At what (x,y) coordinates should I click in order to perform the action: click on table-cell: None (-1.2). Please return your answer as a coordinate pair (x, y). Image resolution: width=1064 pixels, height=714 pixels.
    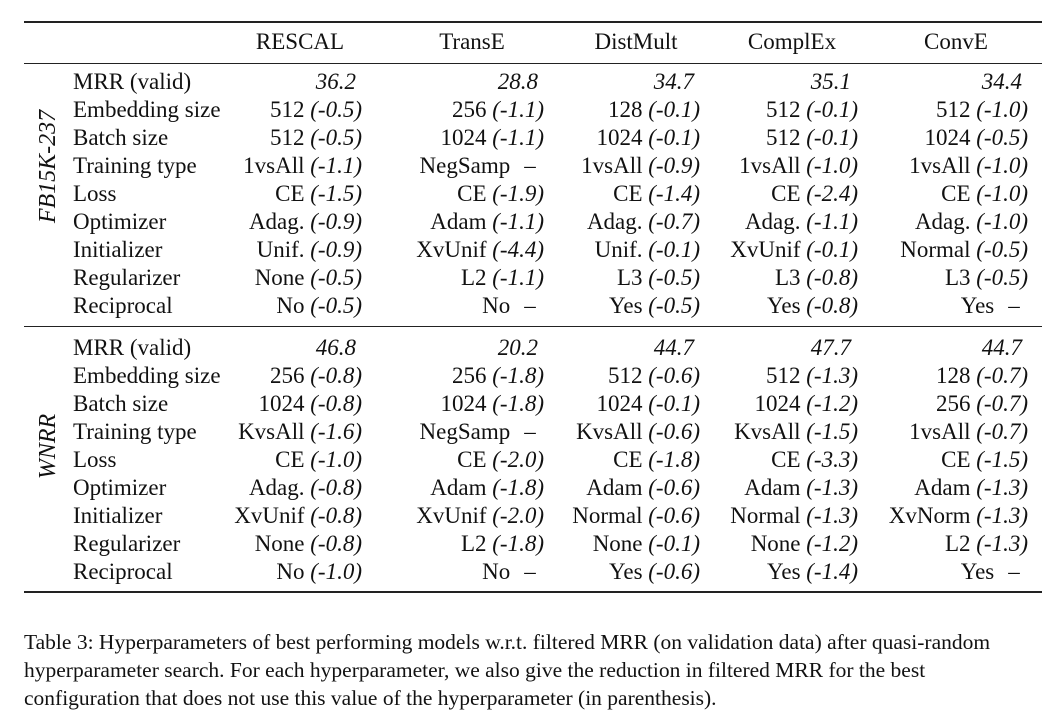
    Looking at the image, I should click on (804, 544).